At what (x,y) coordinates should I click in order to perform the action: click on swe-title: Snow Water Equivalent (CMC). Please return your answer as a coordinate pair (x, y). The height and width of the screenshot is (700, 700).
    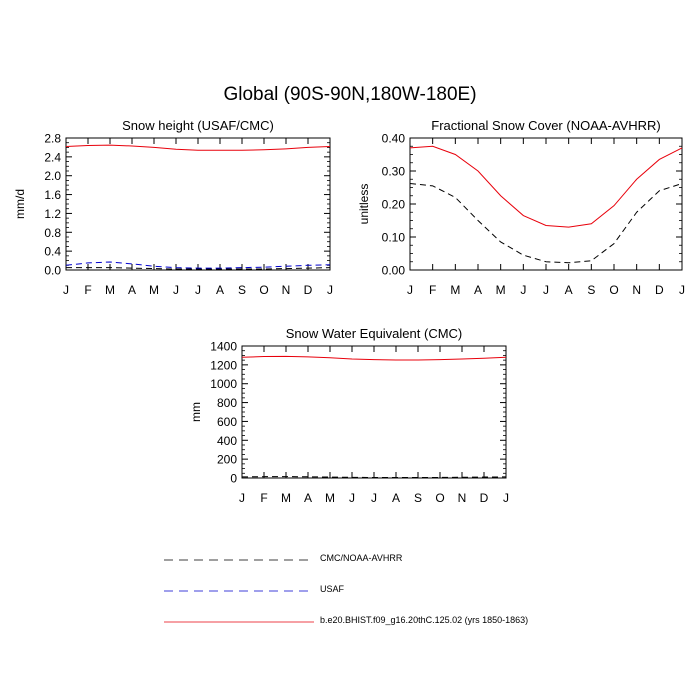
    Looking at the image, I should click on (374, 333).